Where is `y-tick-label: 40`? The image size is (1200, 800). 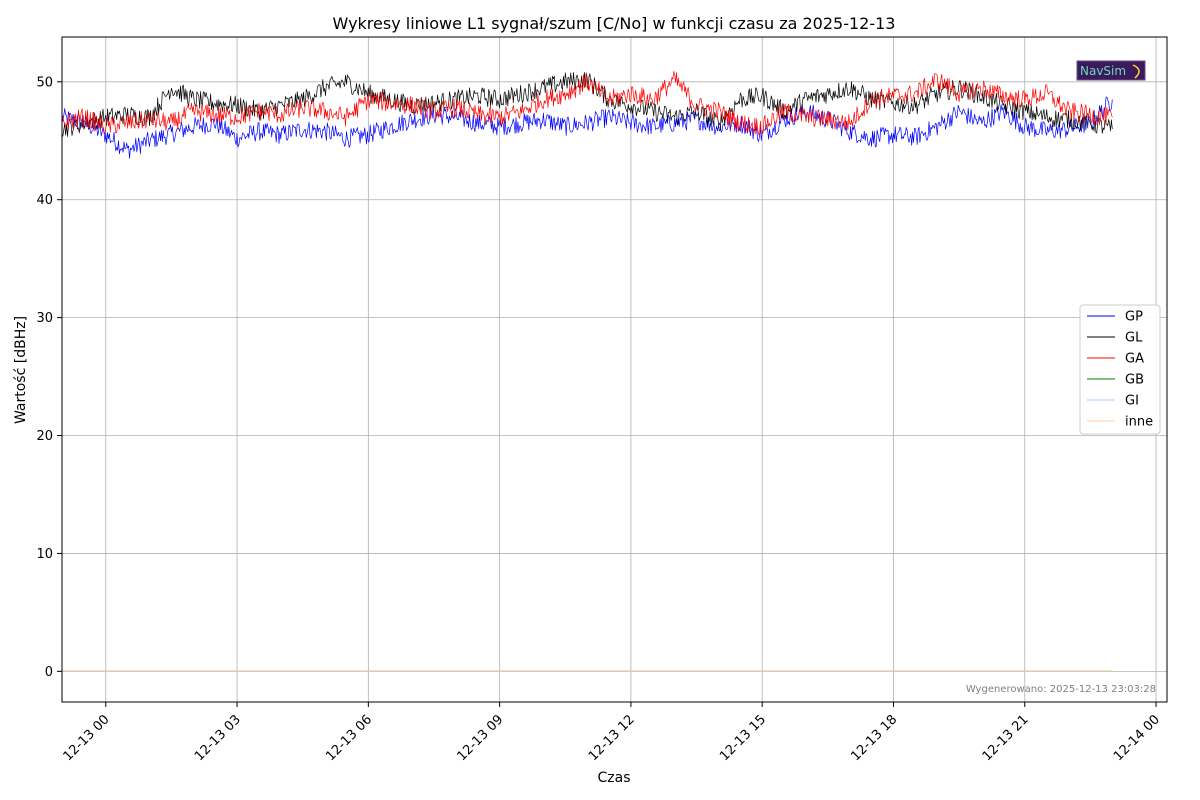 y-tick-label: 40 is located at coordinates (44, 200).